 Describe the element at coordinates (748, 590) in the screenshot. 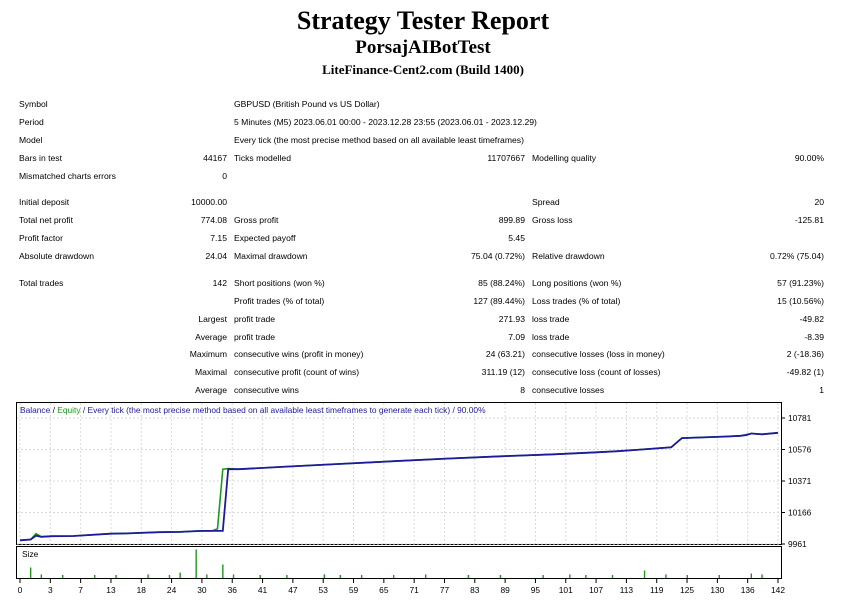

I see `x-tick-label: 136` at that location.